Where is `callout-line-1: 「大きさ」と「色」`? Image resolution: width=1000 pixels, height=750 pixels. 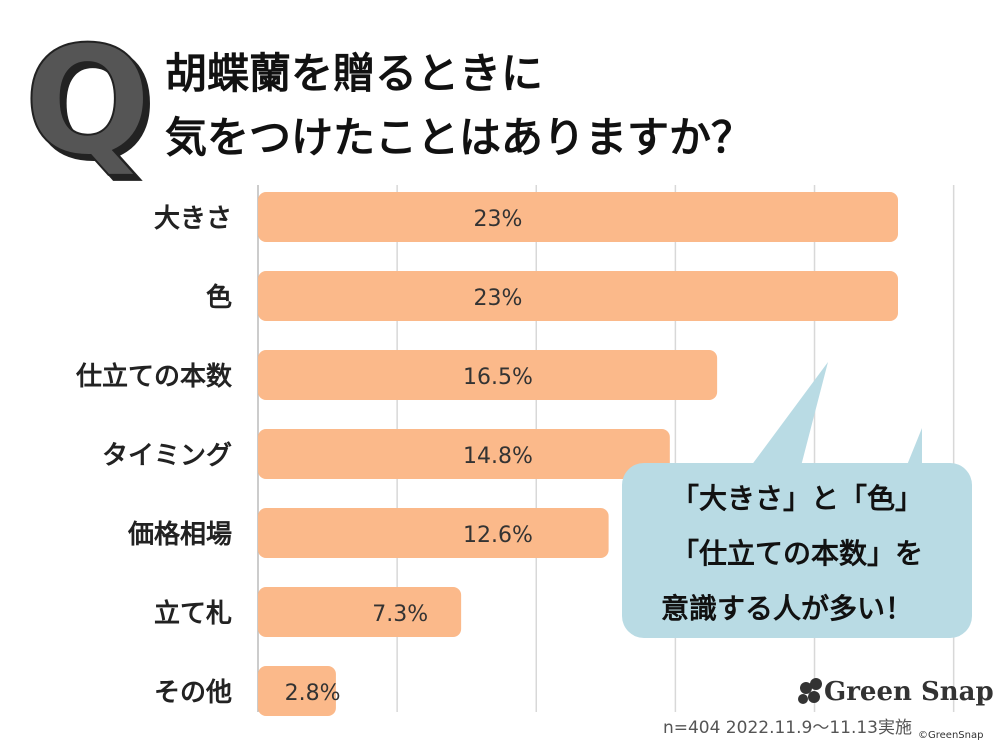 callout-line-1: 「大きさ」と「色」 is located at coordinates (797, 498).